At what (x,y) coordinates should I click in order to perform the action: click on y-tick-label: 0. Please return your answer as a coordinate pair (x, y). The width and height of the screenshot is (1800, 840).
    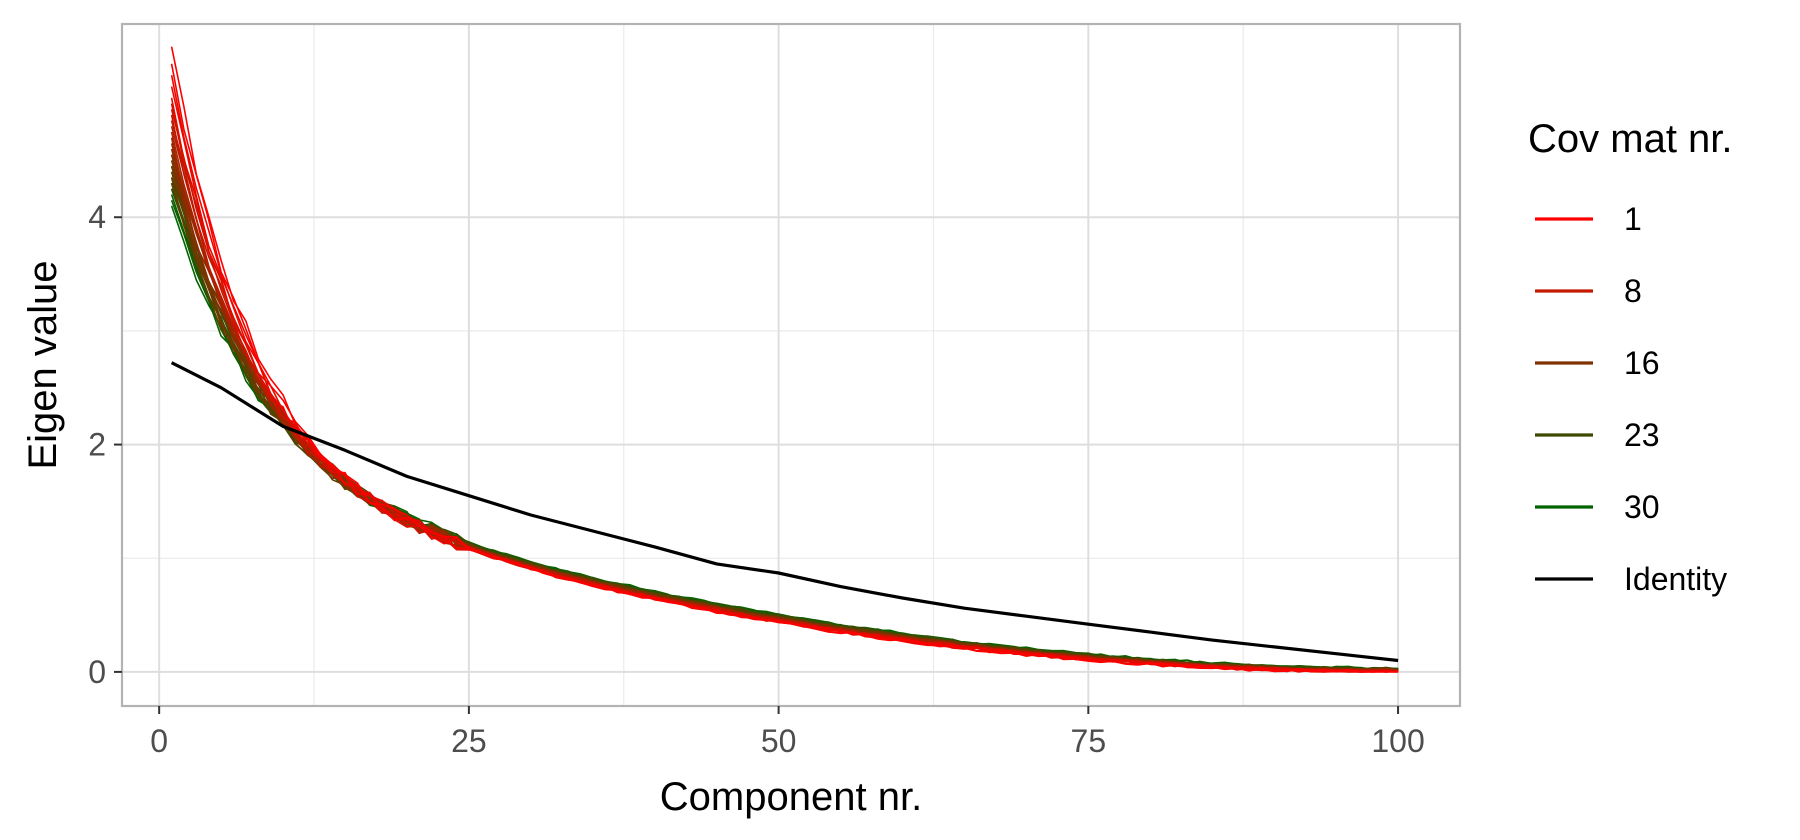
    Looking at the image, I should click on (97, 672).